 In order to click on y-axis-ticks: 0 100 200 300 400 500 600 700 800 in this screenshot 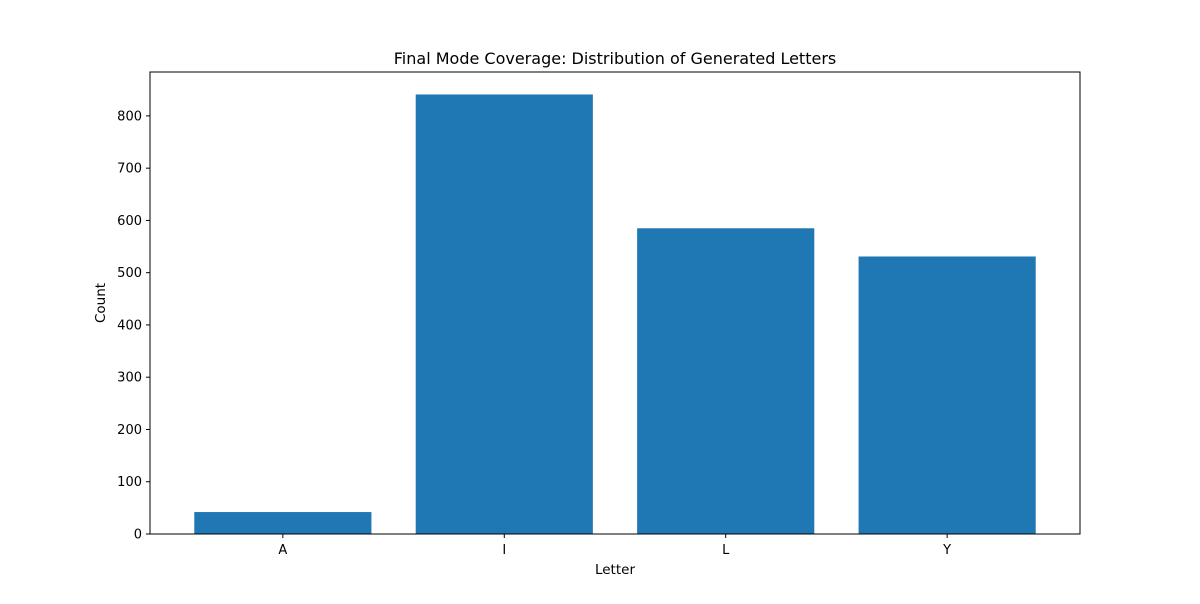, I will do `click(133, 326)`.